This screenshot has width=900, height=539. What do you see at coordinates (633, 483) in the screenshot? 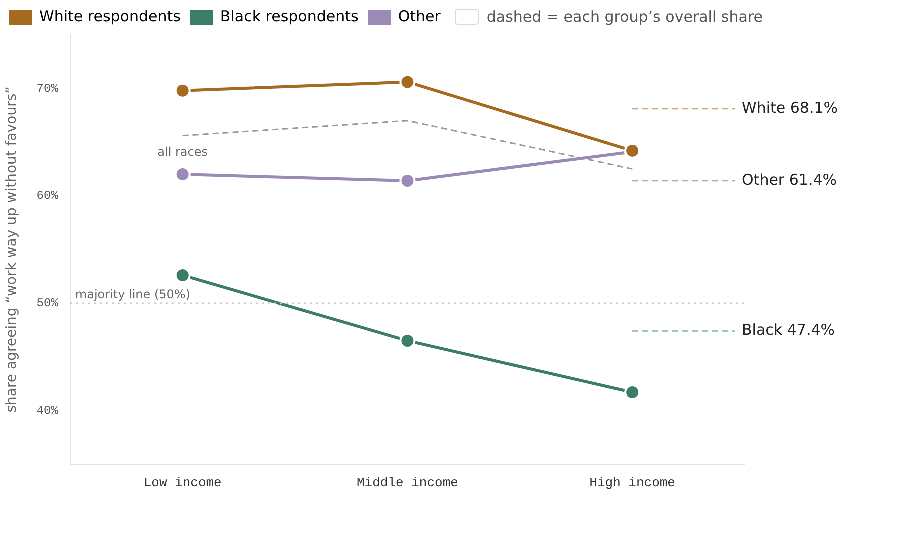
I see `x-tick-label: High income` at bounding box center [633, 483].